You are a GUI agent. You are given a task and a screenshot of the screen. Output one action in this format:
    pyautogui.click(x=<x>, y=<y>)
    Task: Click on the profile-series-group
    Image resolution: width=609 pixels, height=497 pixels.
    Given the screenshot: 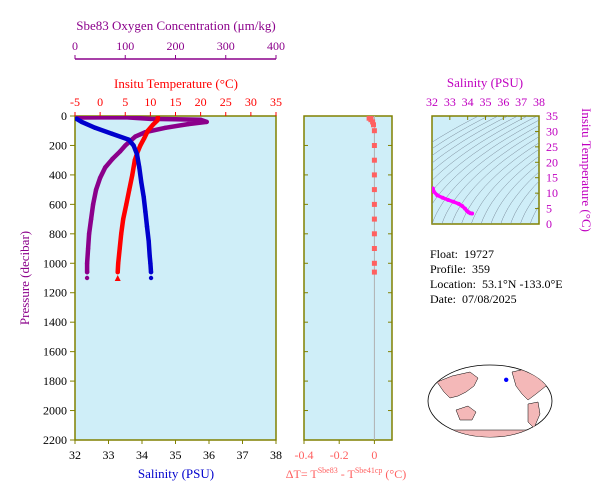 What is the action you would take?
    pyautogui.click(x=142, y=195)
    